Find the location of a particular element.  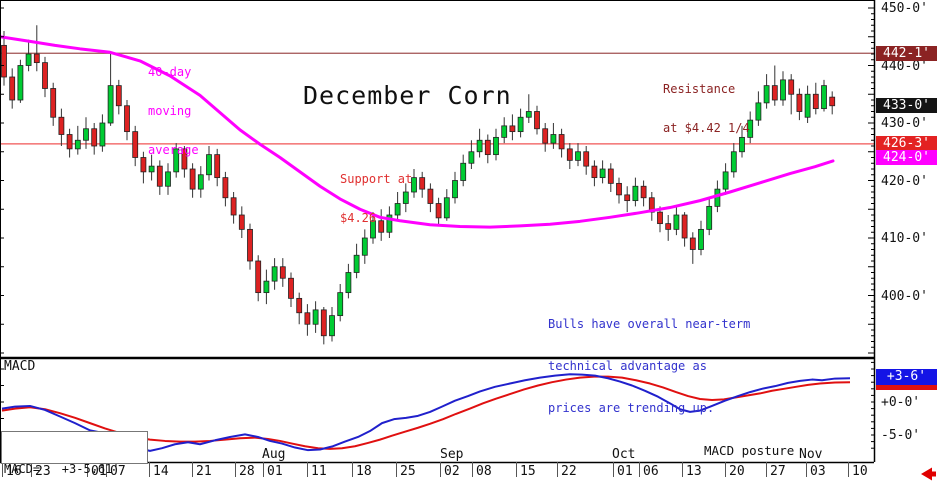

date-label: 03 is located at coordinates (818, 471).